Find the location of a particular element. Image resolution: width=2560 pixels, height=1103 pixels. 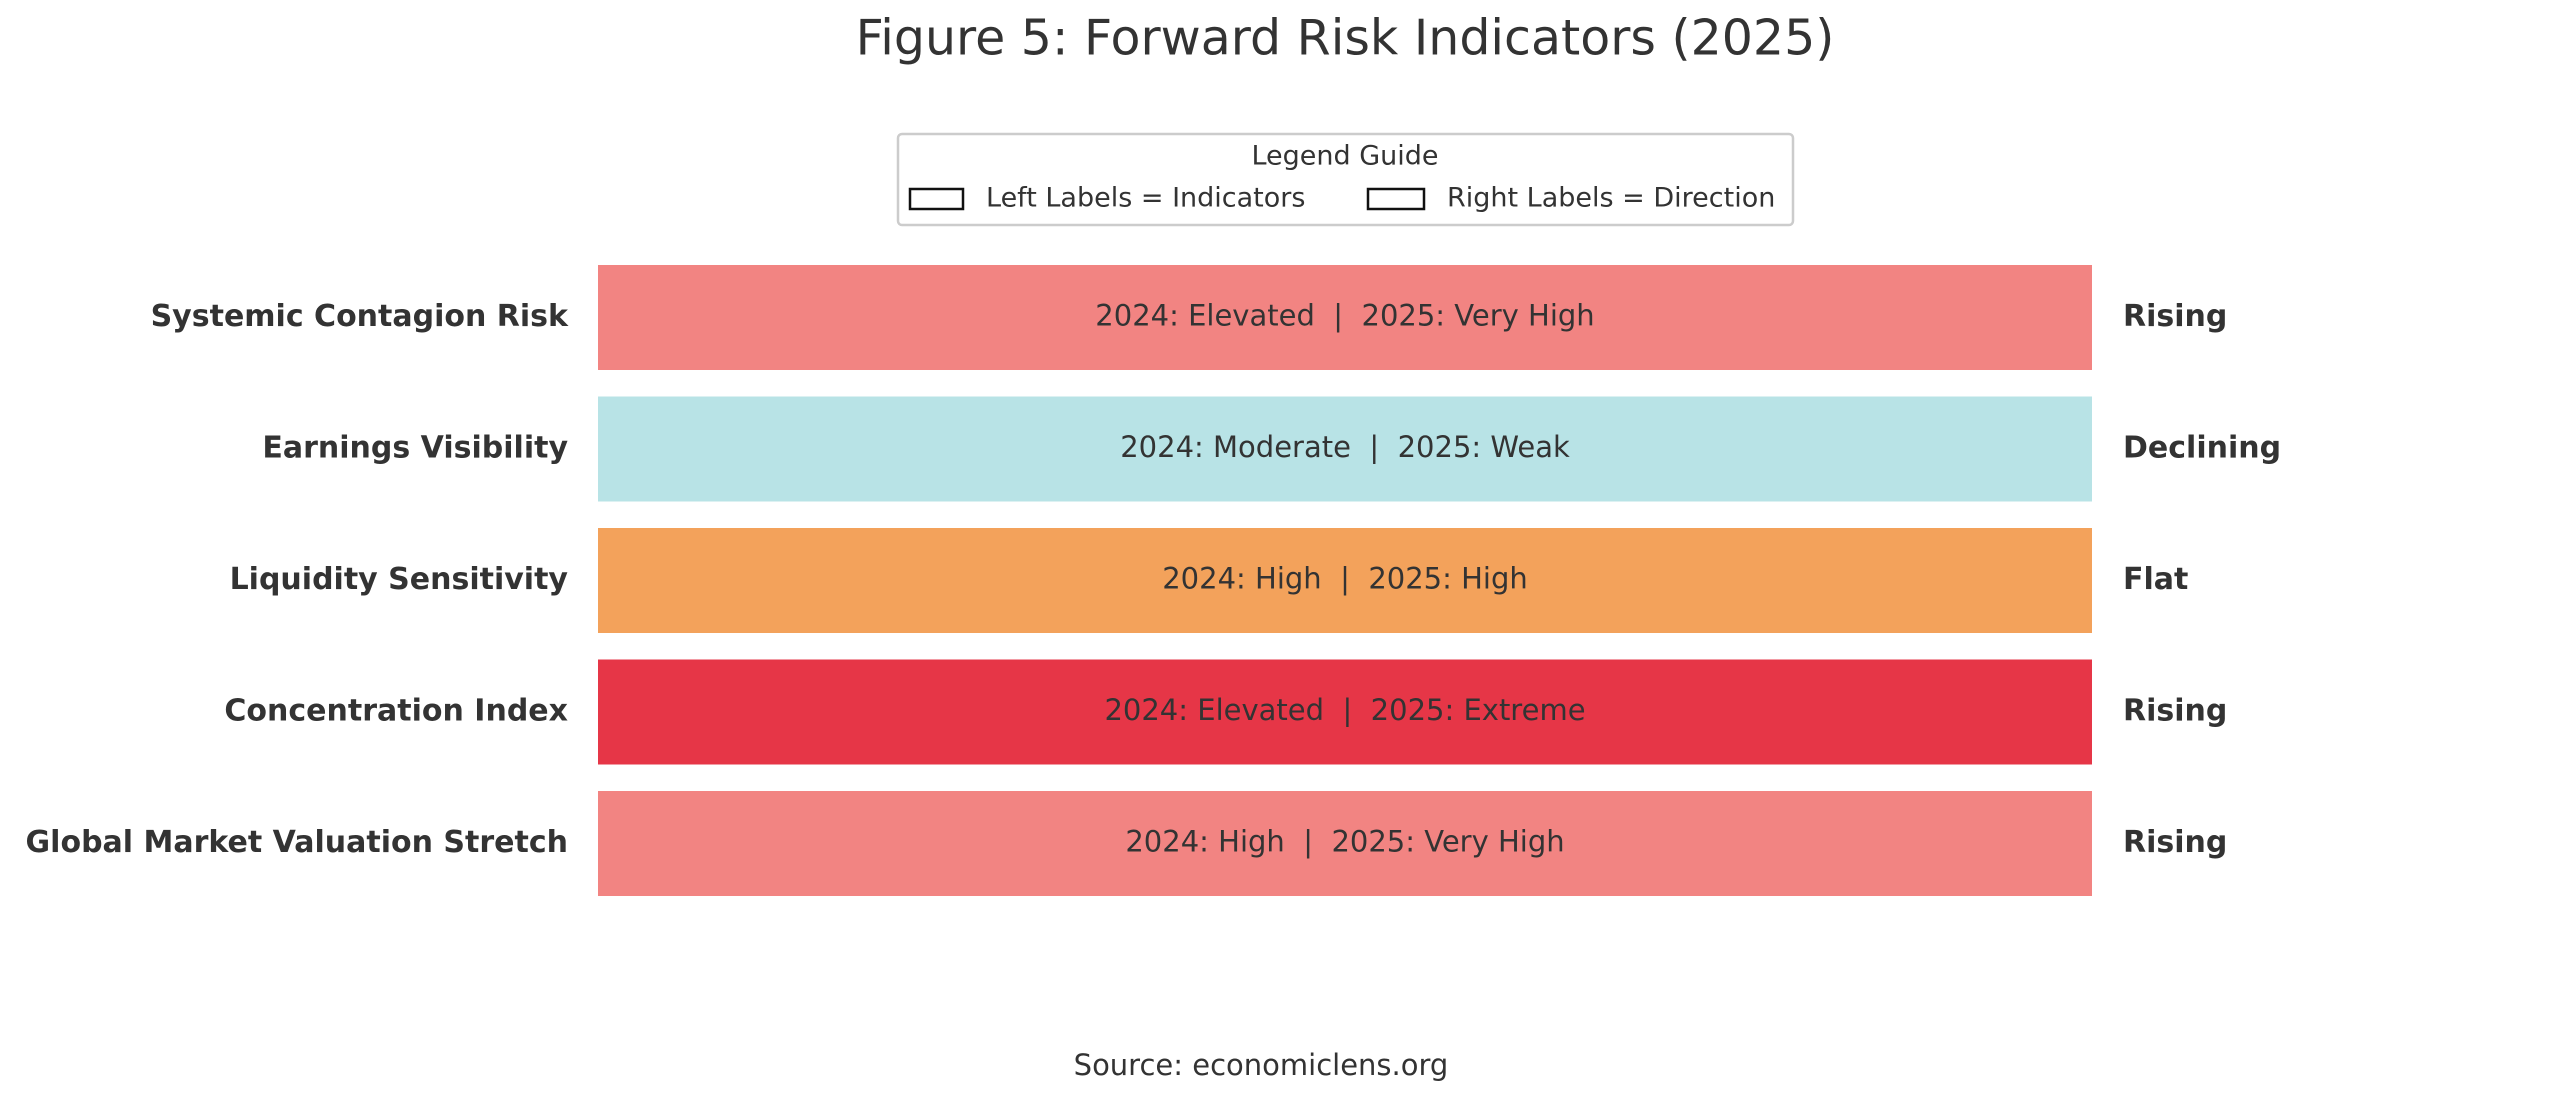

row-detail: 2024: Elevated | 2025: Very High is located at coordinates (1344, 316).